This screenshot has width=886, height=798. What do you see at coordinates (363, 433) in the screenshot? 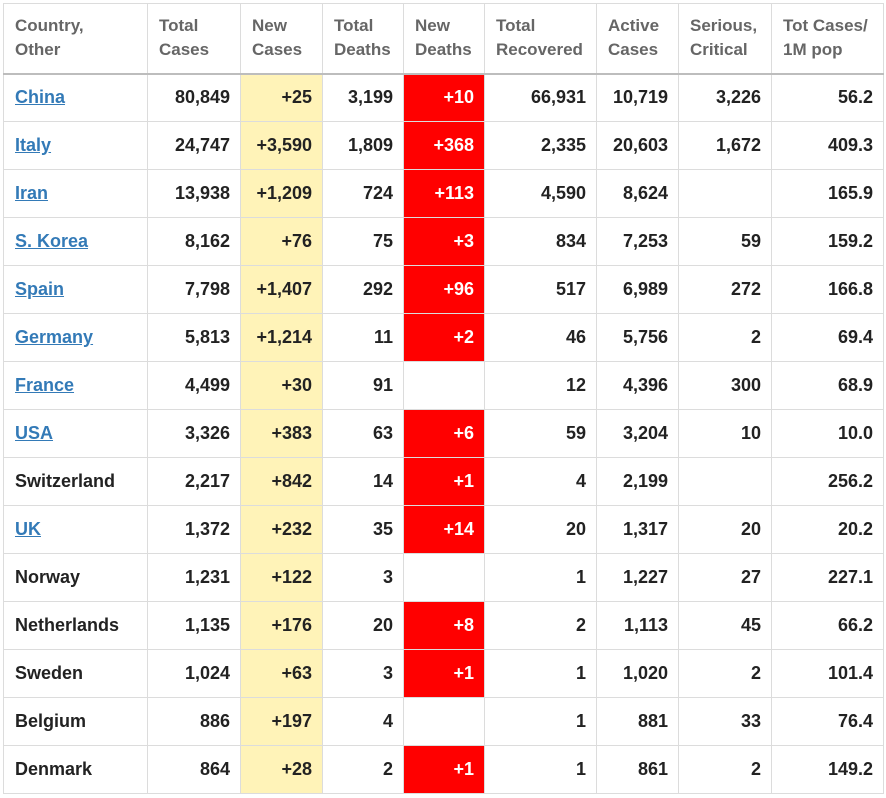
I see `total-deaths-cell: 63` at bounding box center [363, 433].